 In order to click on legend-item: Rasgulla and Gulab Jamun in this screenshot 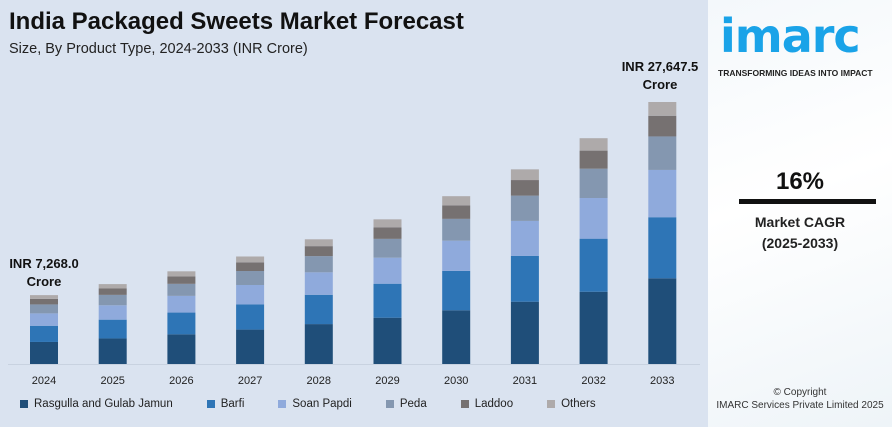, I will do `click(96, 404)`.